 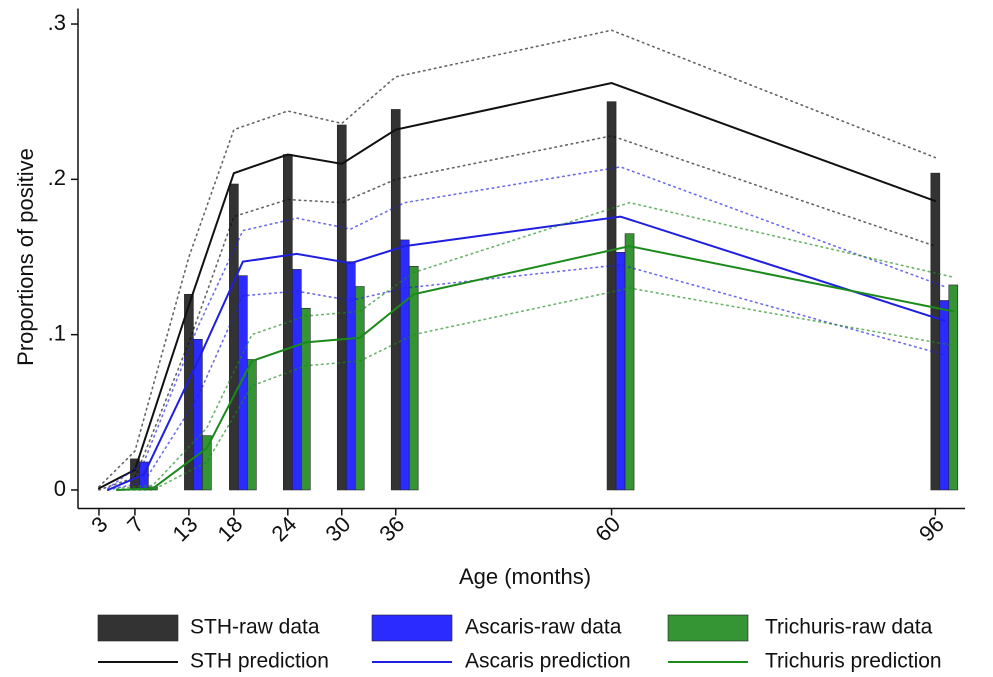 I want to click on x-tick-label: 96, so click(x=931, y=528).